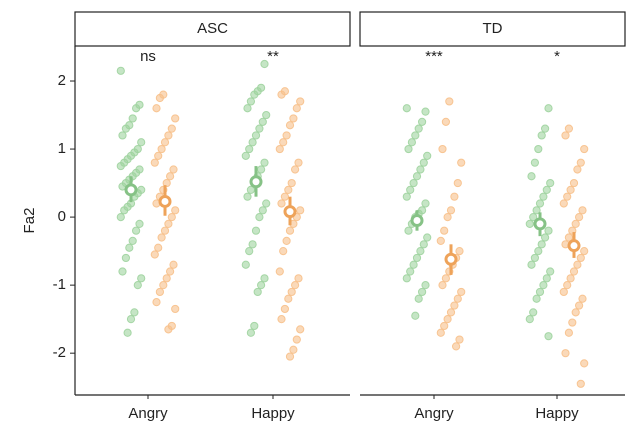 The width and height of the screenshot is (629, 431). I want to click on y-tick-label: 0, so click(62, 216).